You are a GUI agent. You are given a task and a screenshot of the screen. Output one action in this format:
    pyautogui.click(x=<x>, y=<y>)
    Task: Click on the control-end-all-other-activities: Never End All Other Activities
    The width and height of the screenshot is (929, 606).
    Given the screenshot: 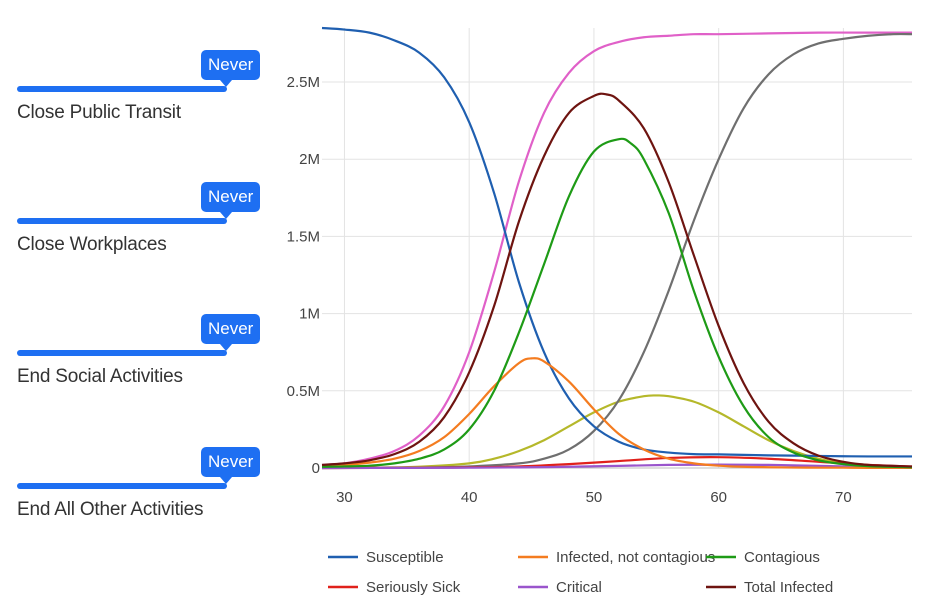 What is the action you would take?
    pyautogui.click(x=139, y=490)
    